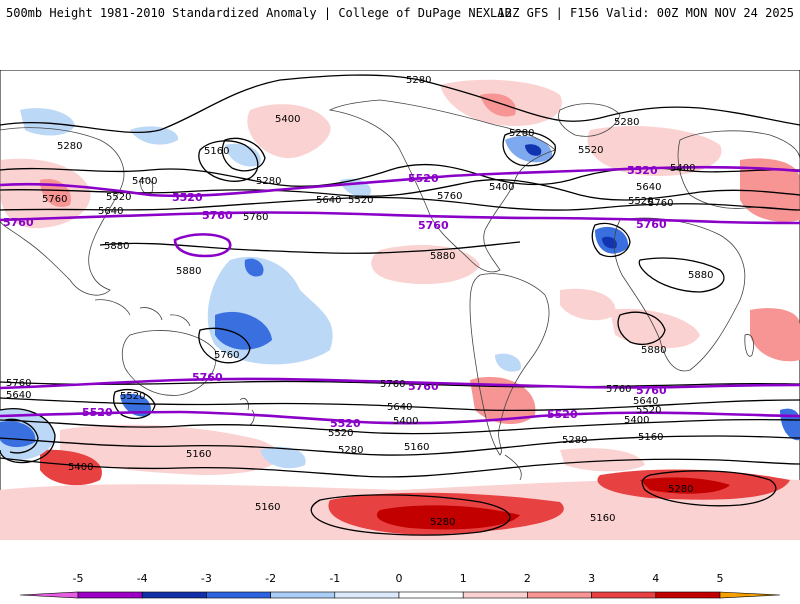  Describe the element at coordinates (345, 423) in the screenshot. I see `bold-label-5520-e: 5520` at that location.